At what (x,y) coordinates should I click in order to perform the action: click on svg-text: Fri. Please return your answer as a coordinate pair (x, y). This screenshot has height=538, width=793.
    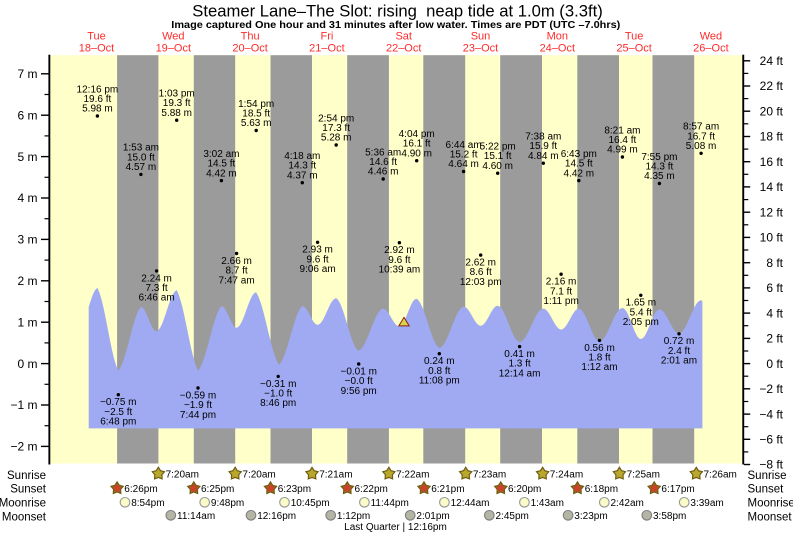
    Looking at the image, I should click on (326, 37).